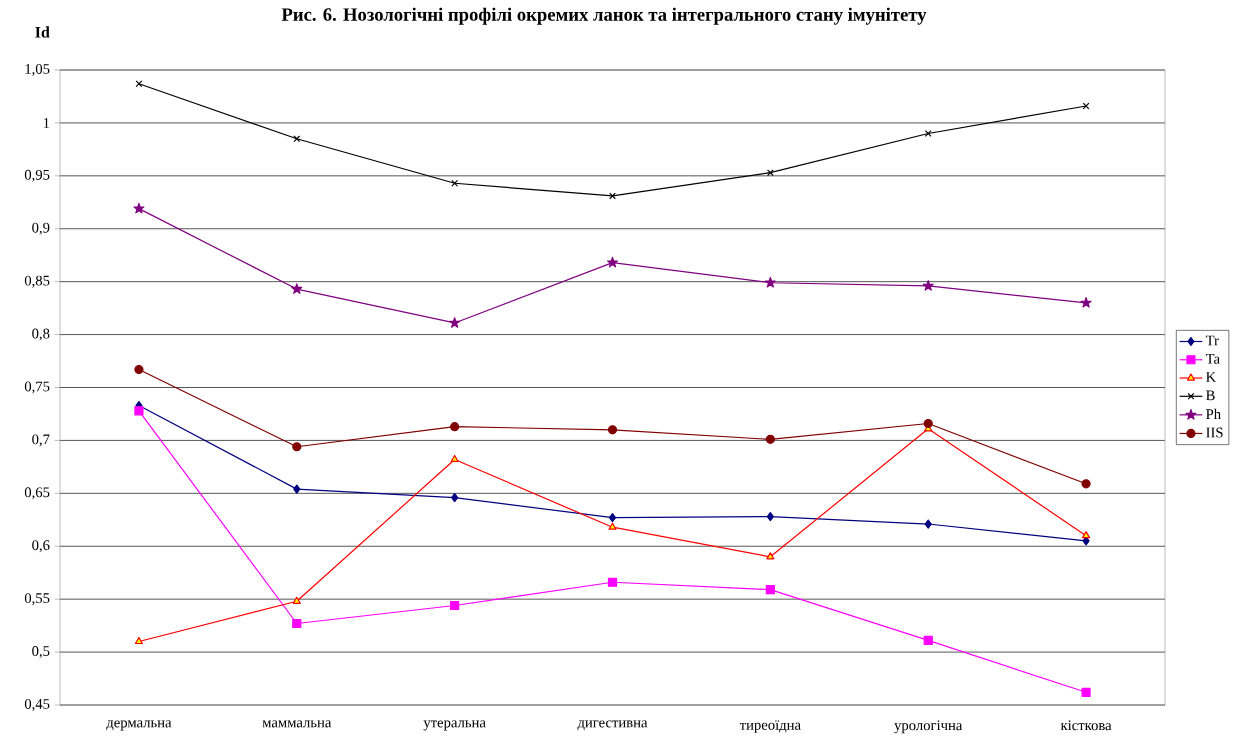  What do you see at coordinates (41, 228) in the screenshot?
I see `y-tick-label: 0,9` at bounding box center [41, 228].